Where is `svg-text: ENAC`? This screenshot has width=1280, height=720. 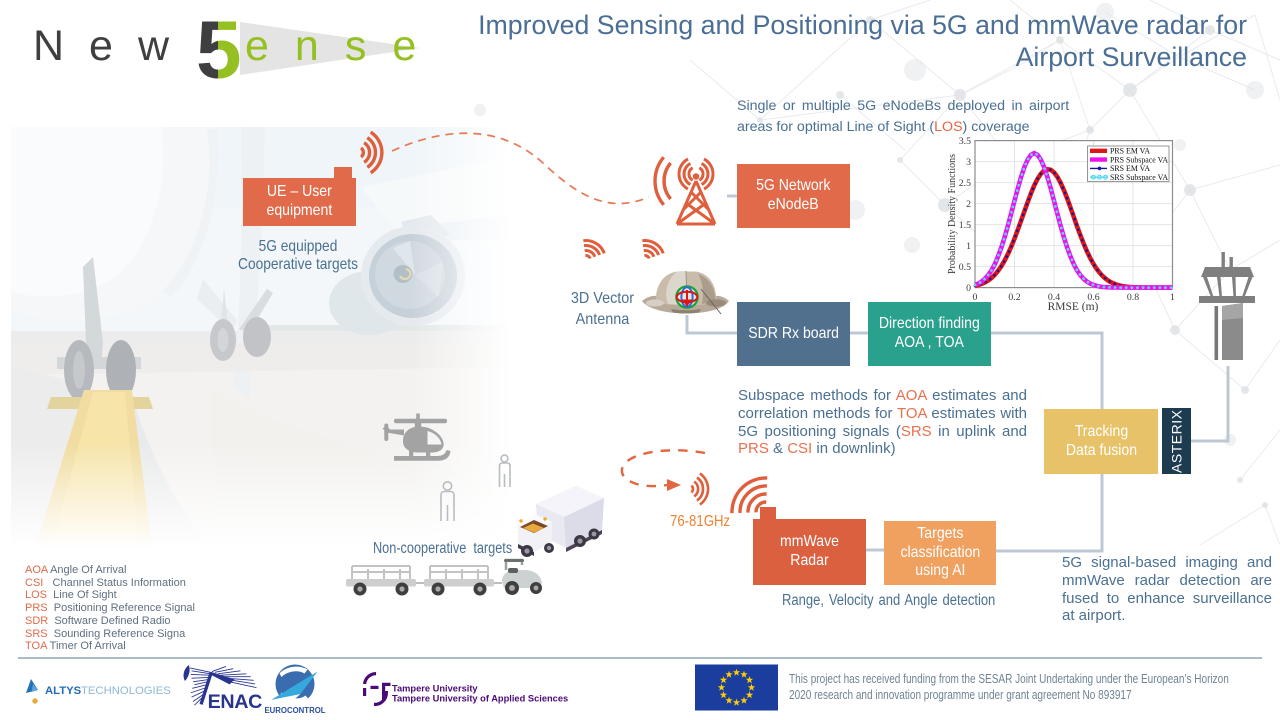
svg-text: ENAC is located at coordinates (235, 702).